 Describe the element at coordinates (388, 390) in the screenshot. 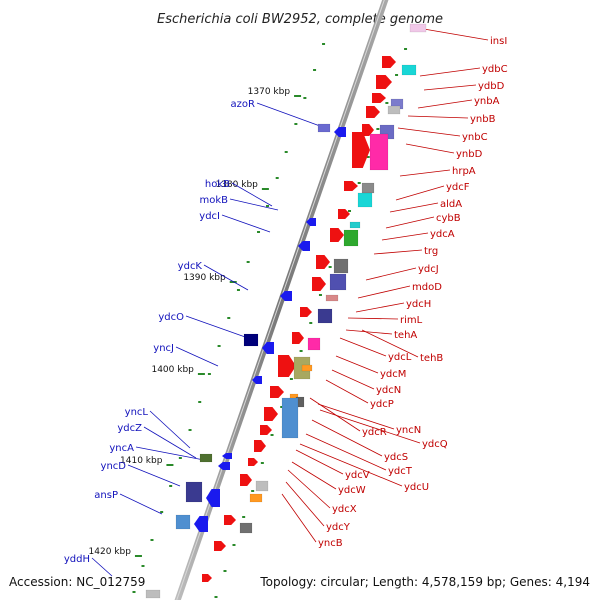

I see `gene-label-ydcn: ydcN` at that location.